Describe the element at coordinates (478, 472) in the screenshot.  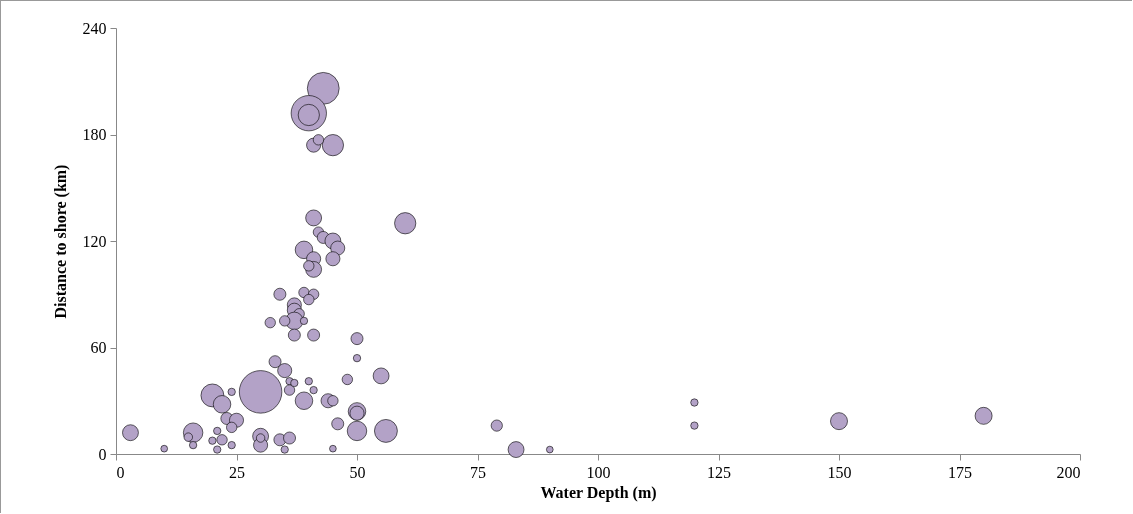
I see `x-tick-label: 75` at that location.